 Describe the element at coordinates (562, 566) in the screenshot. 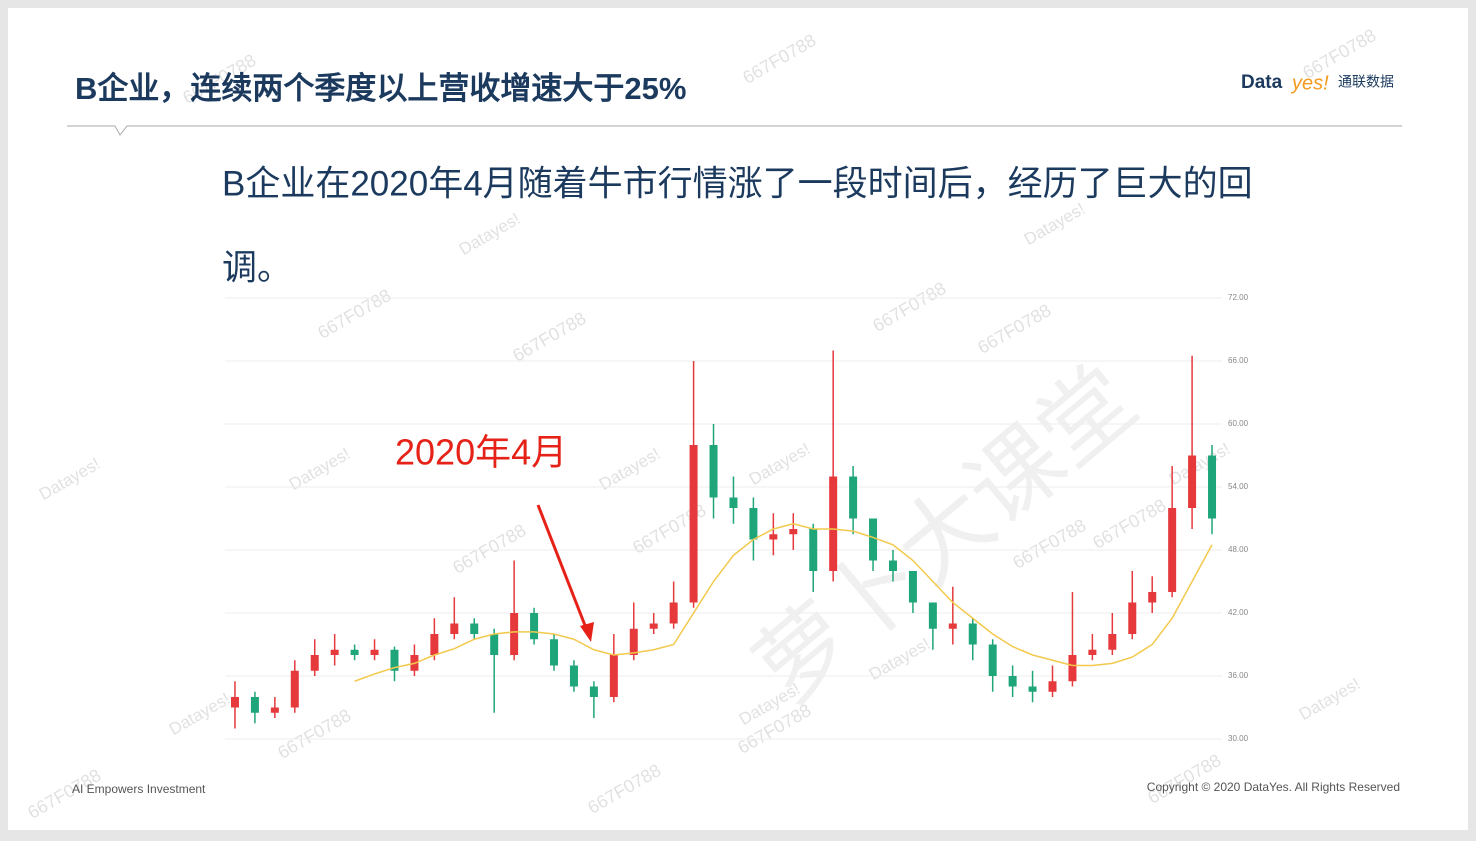

I see `arrow-shaft` at that location.